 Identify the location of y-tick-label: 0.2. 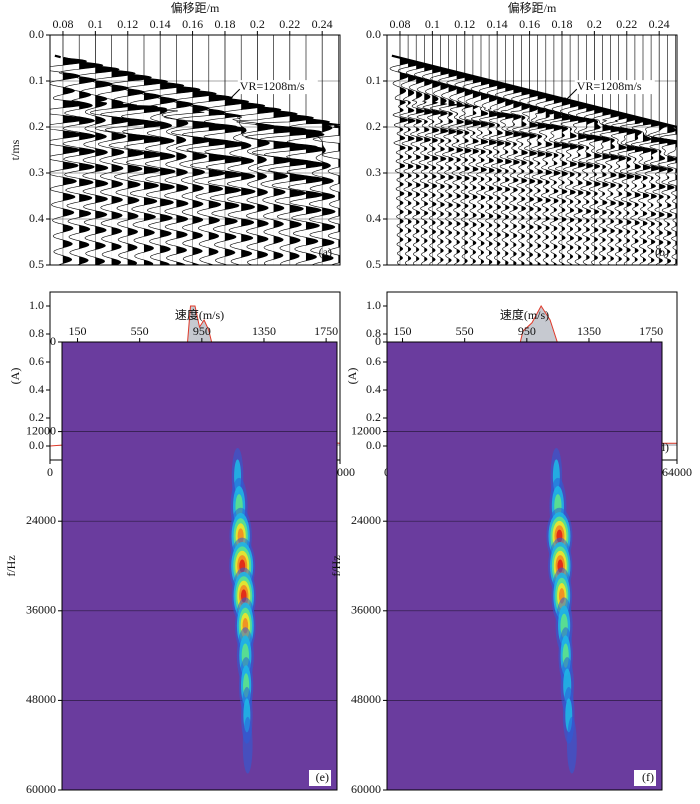
(36, 417).